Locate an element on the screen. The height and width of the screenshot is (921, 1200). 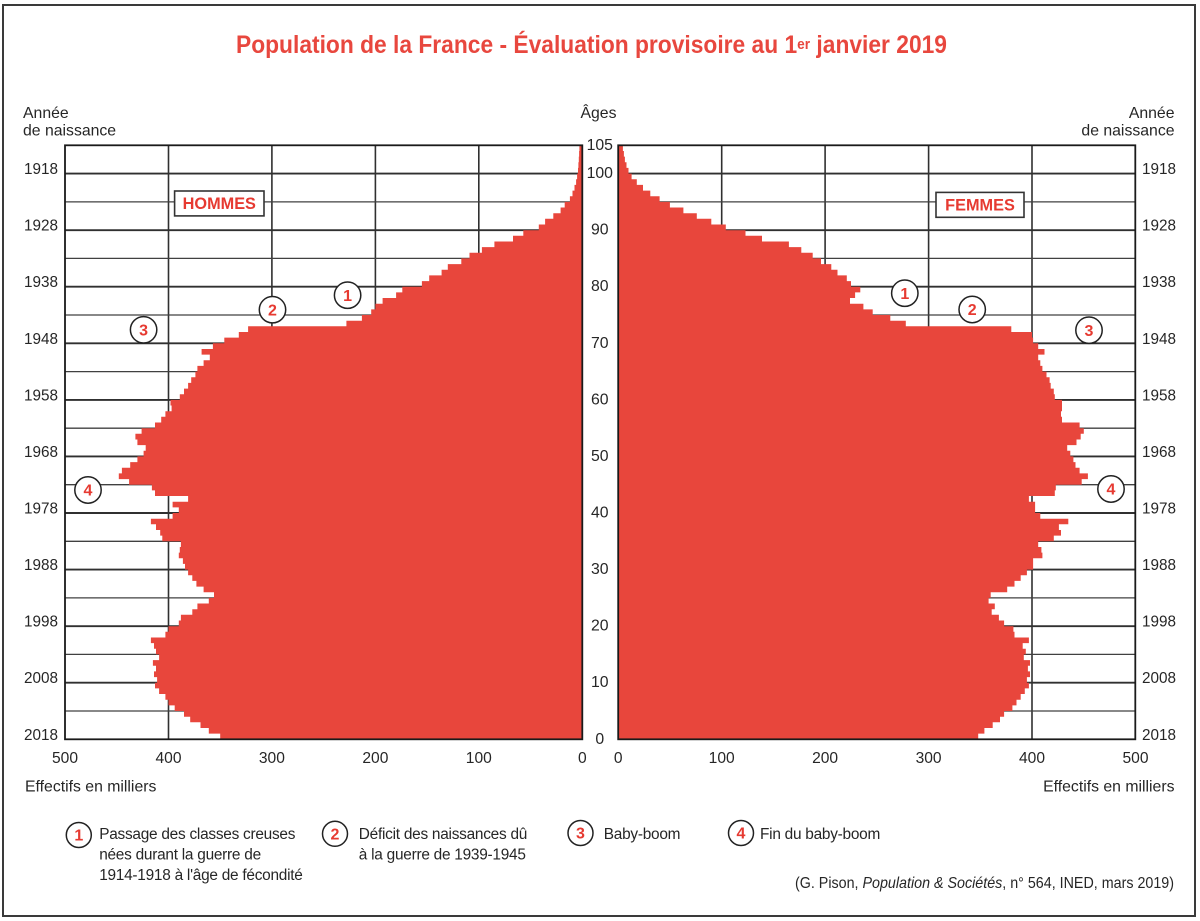
svg-text: nées durant la guerre de is located at coordinates (180, 854).